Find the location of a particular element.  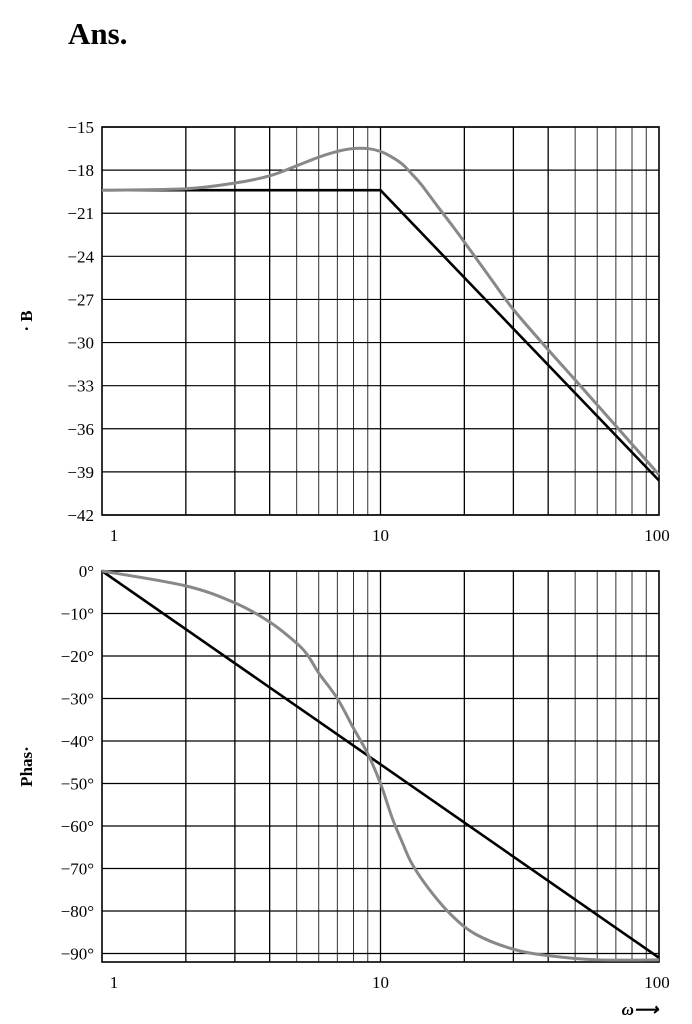

y-tick-label: −15 is located at coordinates (80, 127).